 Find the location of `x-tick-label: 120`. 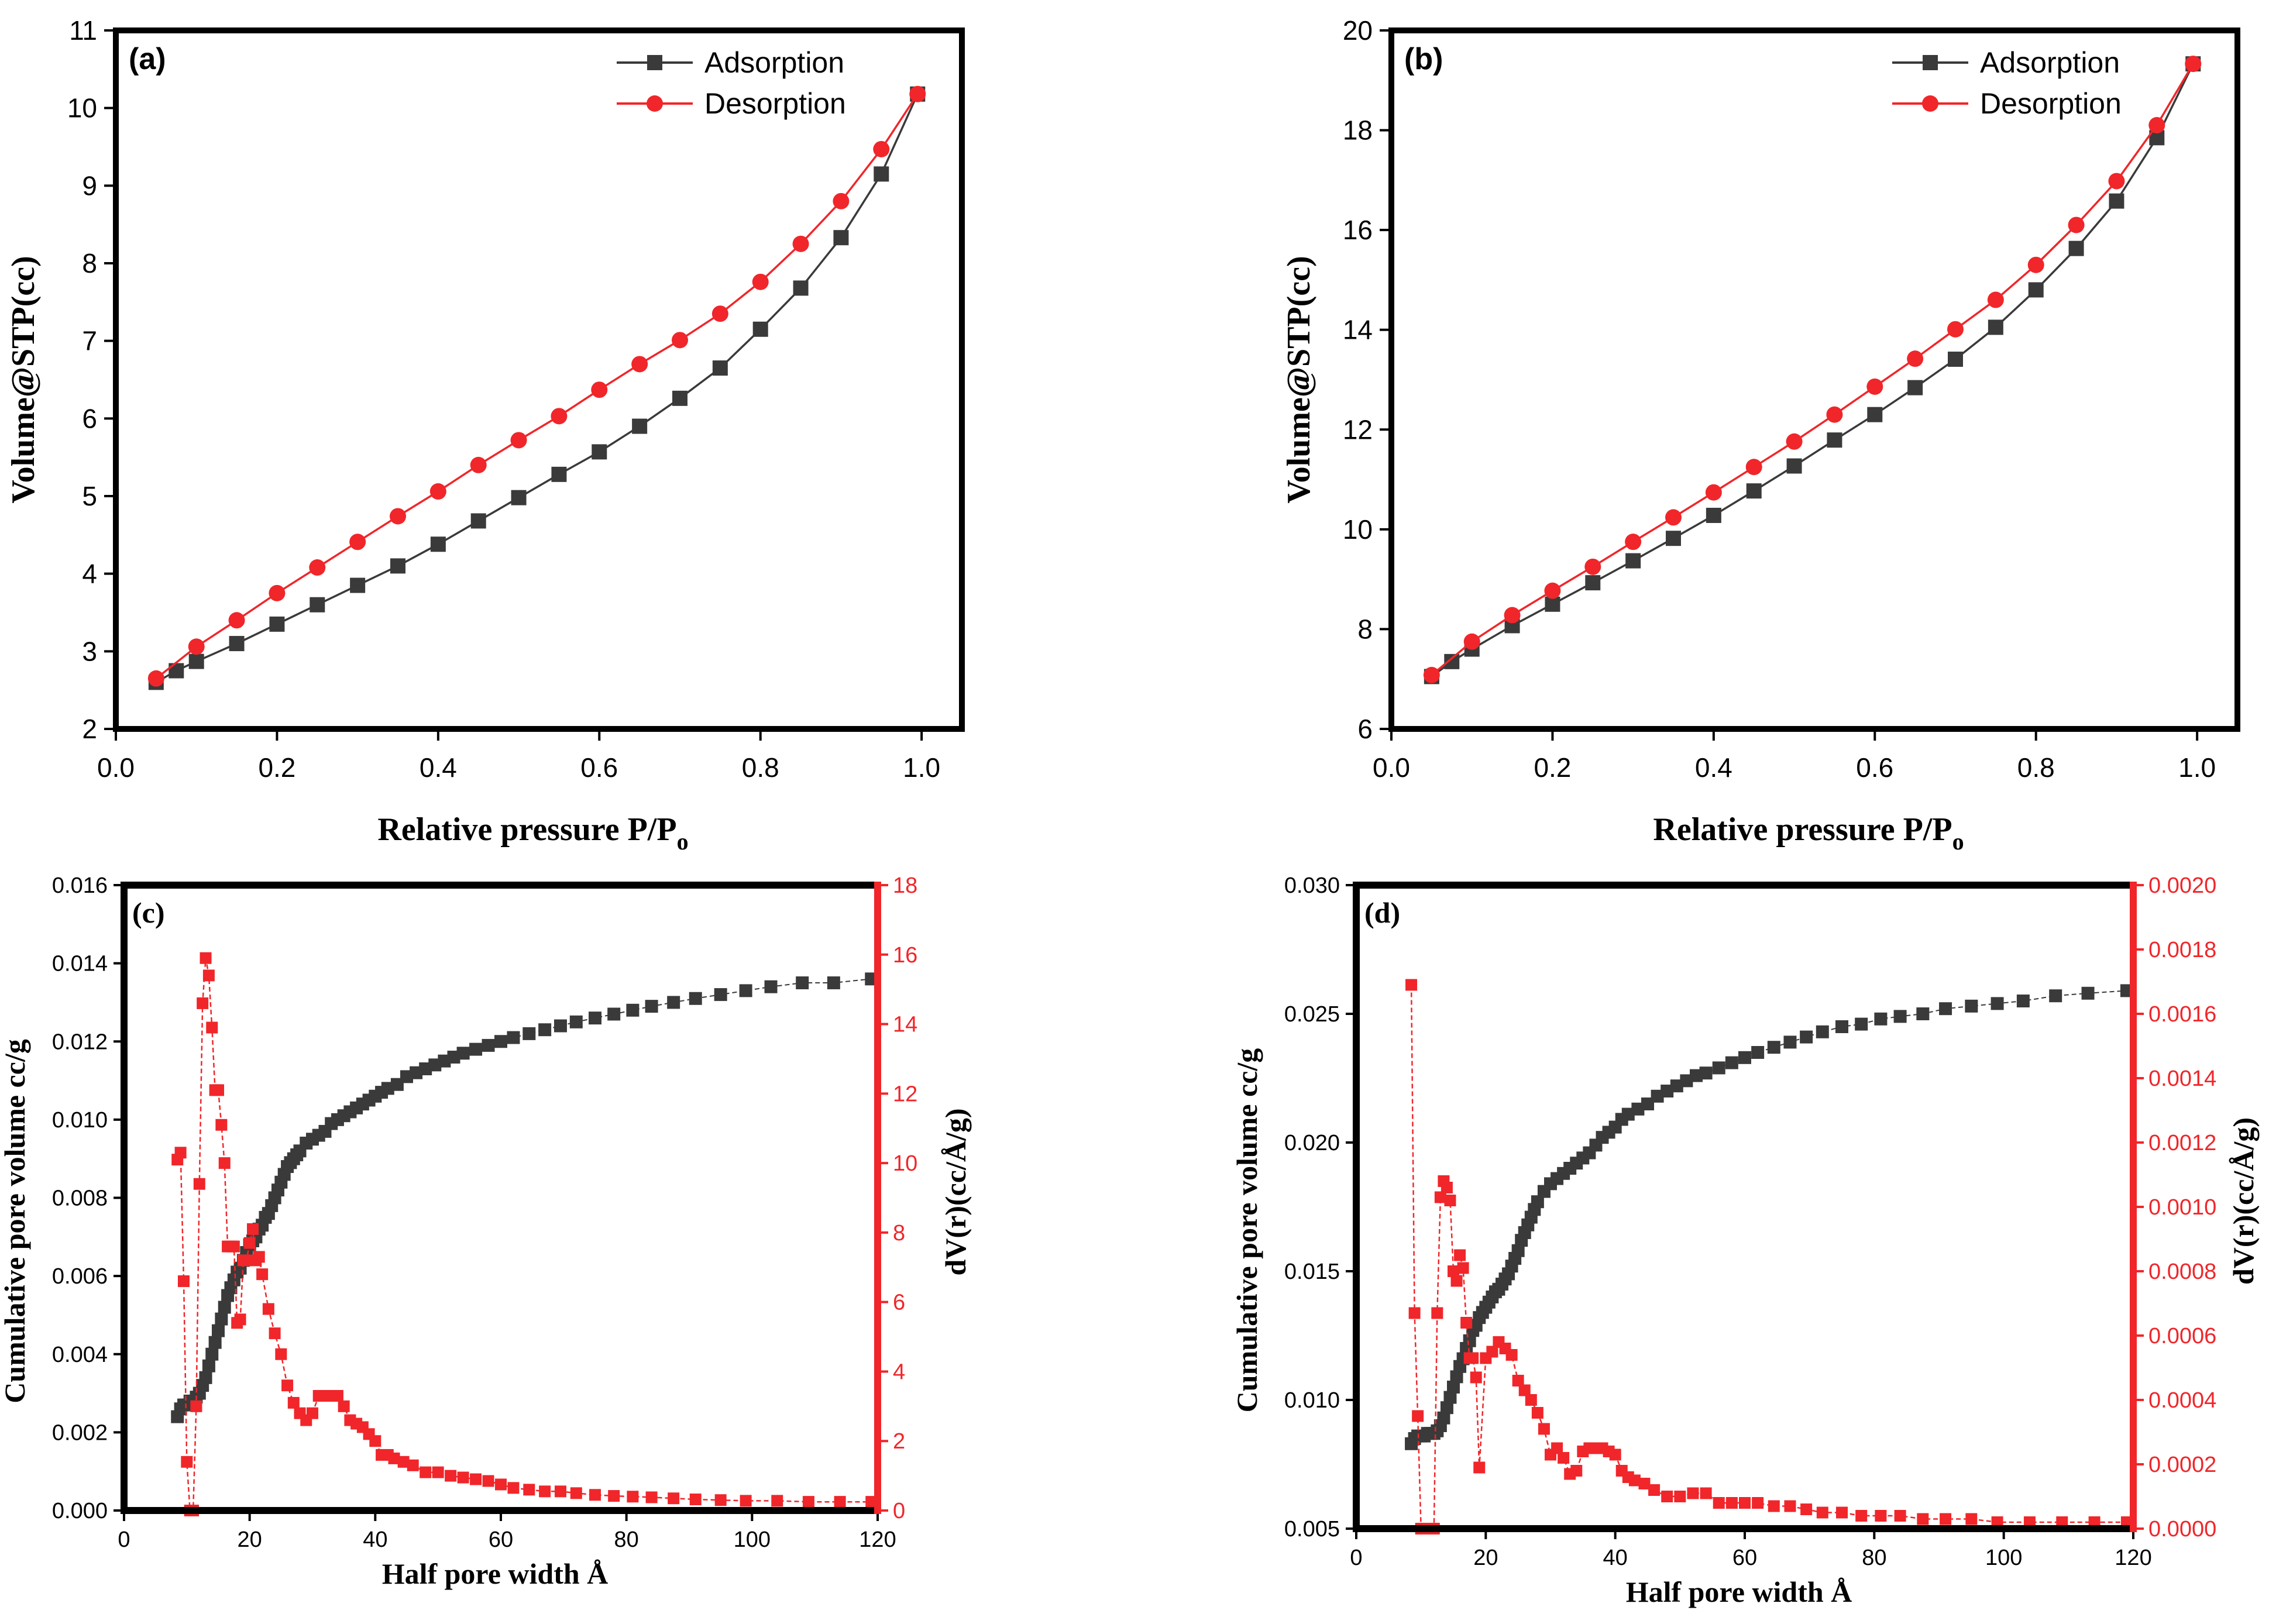

x-tick-label: 120 is located at coordinates (878, 1540).